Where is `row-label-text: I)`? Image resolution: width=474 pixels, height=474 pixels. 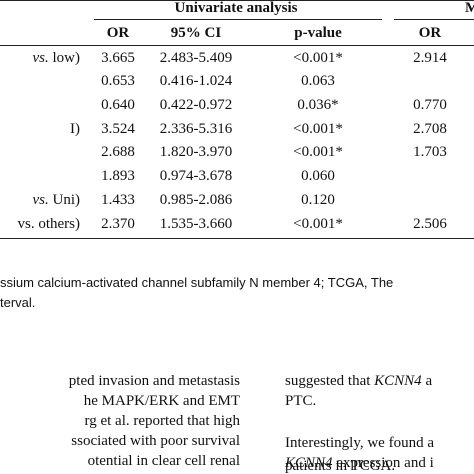
row-label-text: I) is located at coordinates (75, 129).